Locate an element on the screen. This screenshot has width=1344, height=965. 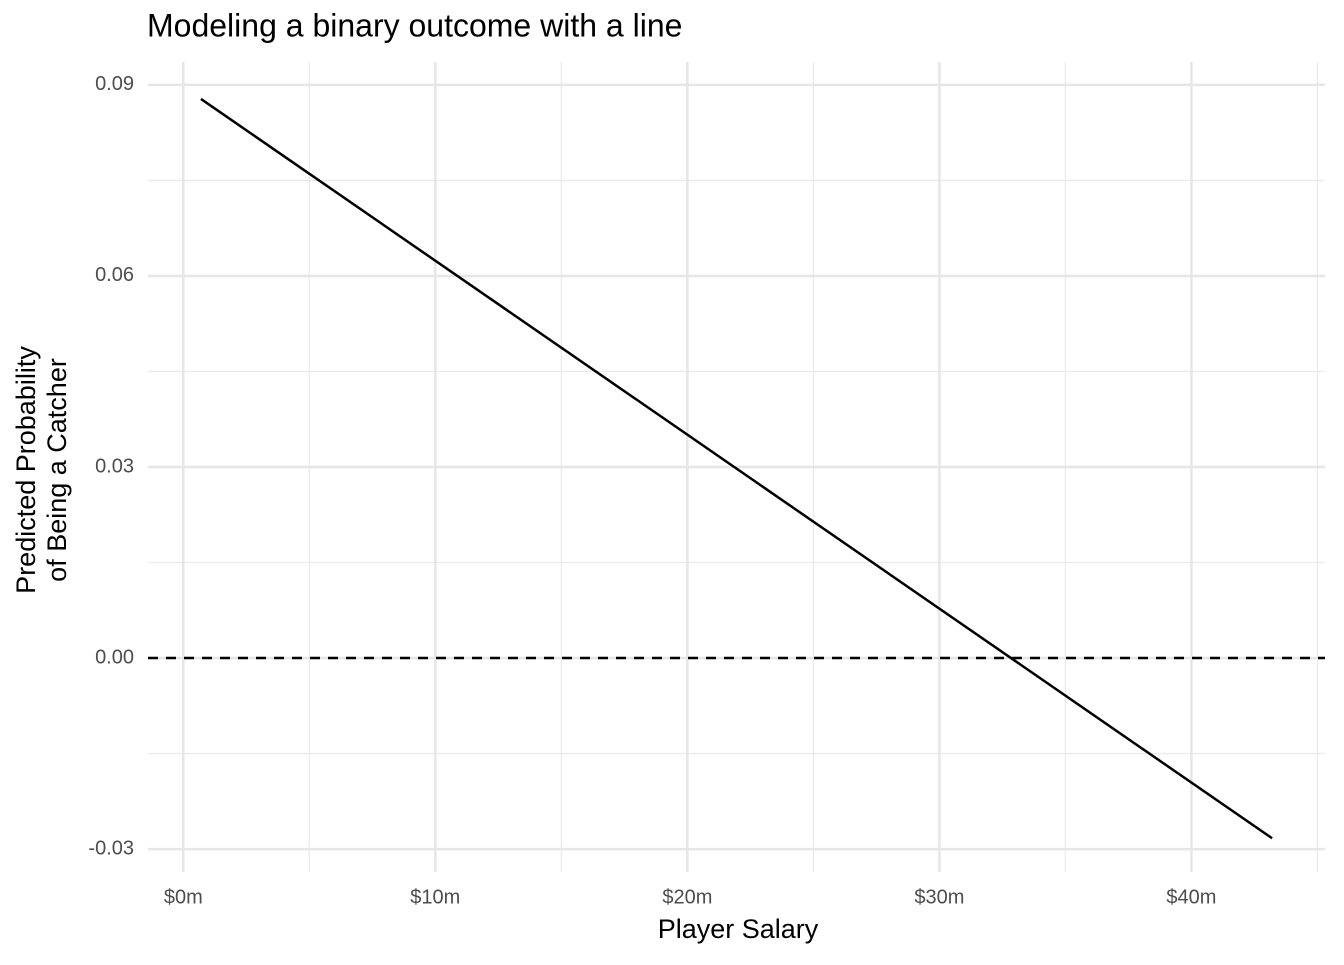
x-tick-label: $10m is located at coordinates (435, 897).